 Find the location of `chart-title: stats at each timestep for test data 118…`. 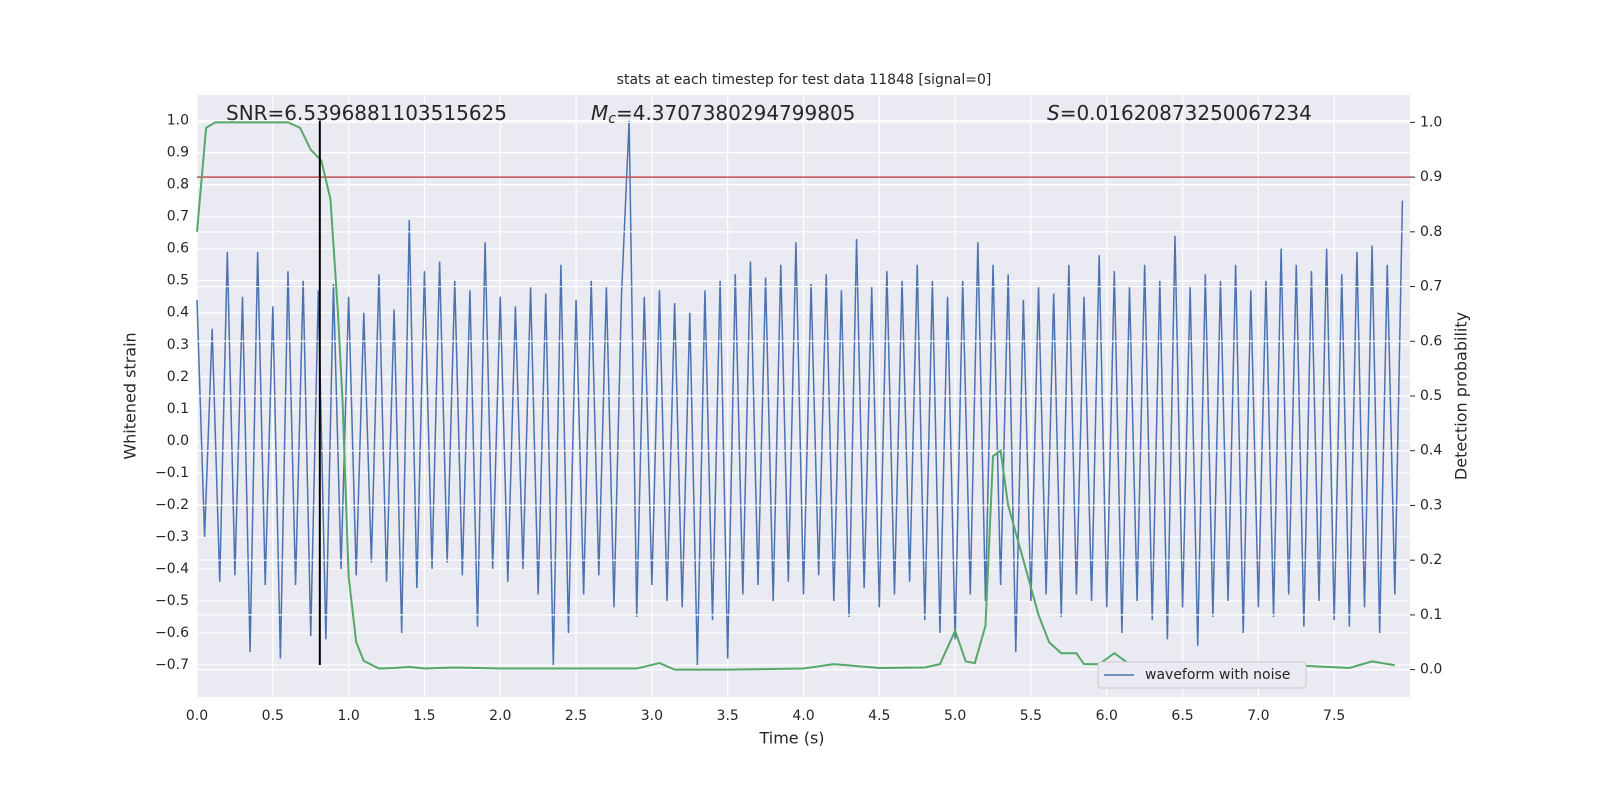

chart-title: stats at each timestep for test data 118… is located at coordinates (804, 80).